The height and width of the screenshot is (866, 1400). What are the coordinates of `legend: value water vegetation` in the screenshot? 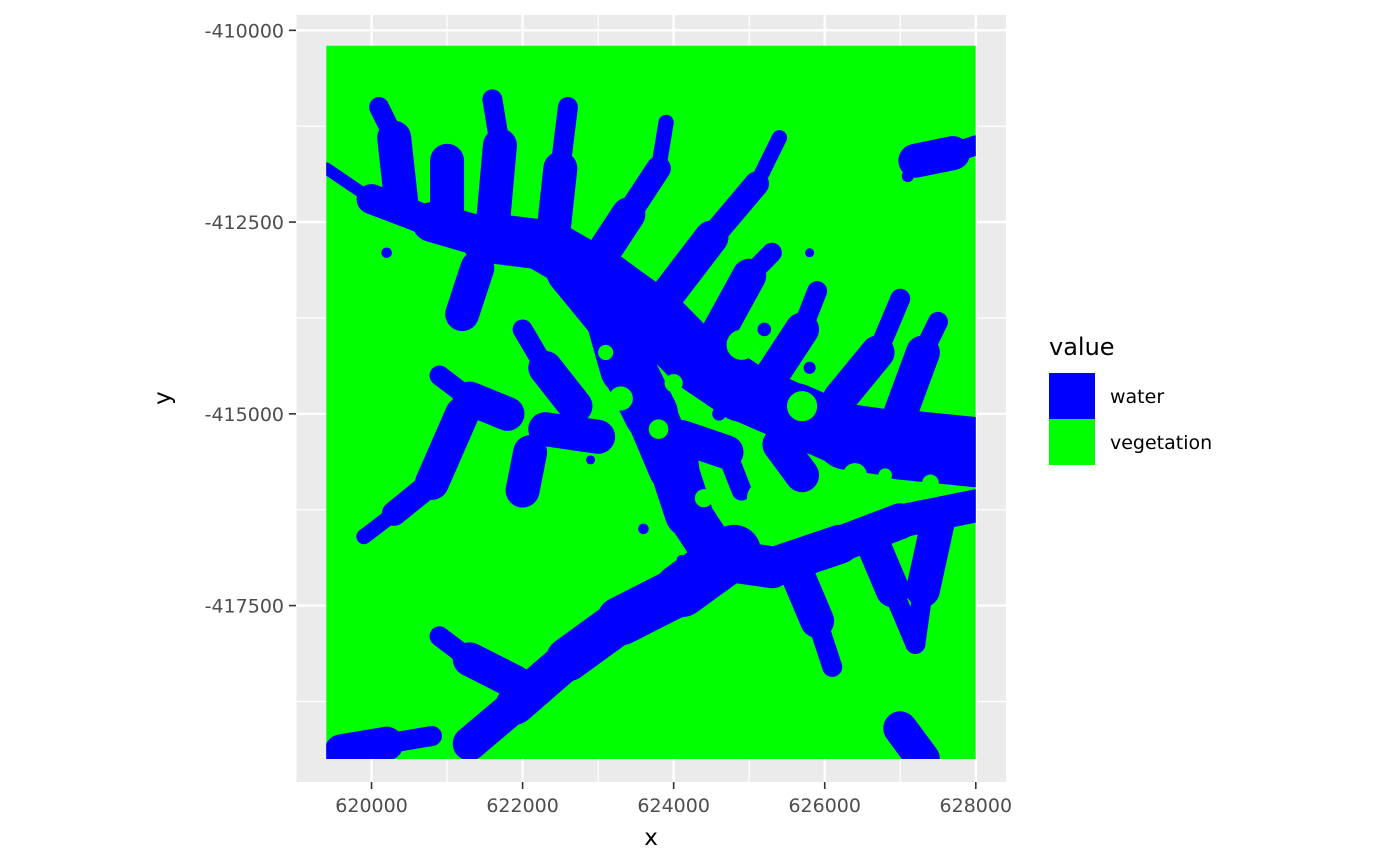 It's located at (1130, 399).